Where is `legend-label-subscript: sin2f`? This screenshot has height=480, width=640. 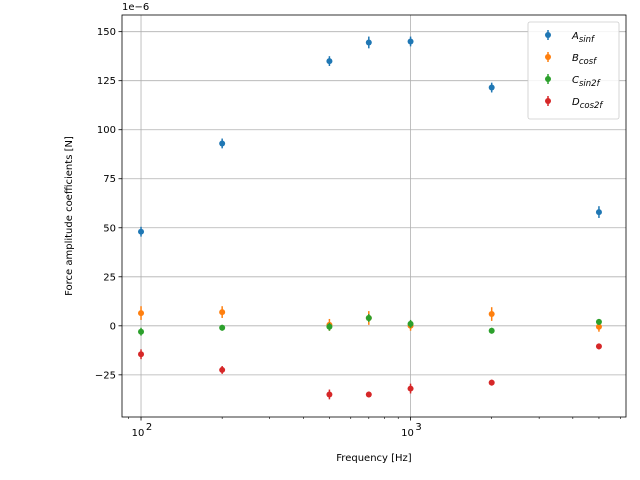
legend-label-subscript: sin2f is located at coordinates (590, 84).